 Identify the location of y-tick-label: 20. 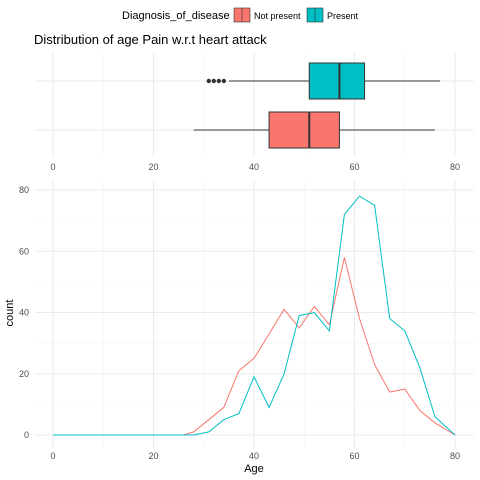
(24, 374).